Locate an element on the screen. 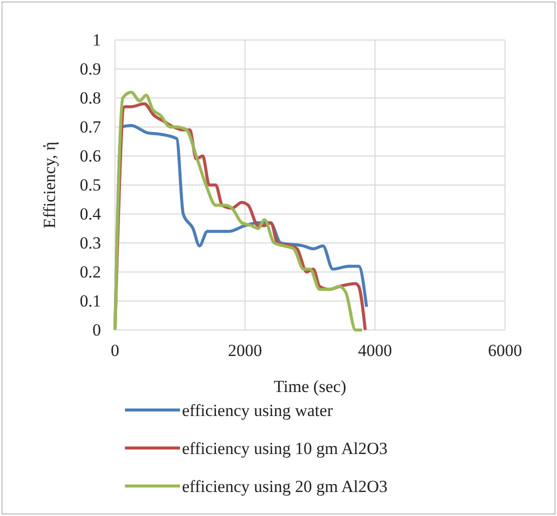  y-tick-label: 0.1 is located at coordinates (90, 300).